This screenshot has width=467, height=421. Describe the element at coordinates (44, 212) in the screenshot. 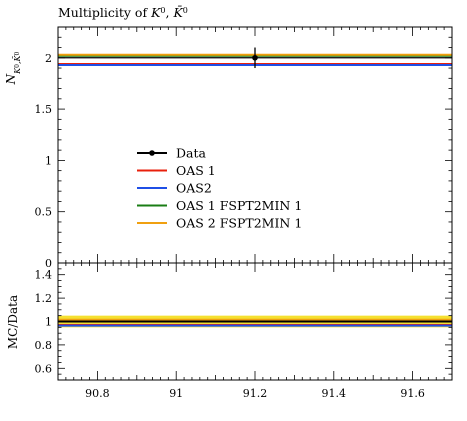

I see `main-ytick-label: 0.5` at that location.